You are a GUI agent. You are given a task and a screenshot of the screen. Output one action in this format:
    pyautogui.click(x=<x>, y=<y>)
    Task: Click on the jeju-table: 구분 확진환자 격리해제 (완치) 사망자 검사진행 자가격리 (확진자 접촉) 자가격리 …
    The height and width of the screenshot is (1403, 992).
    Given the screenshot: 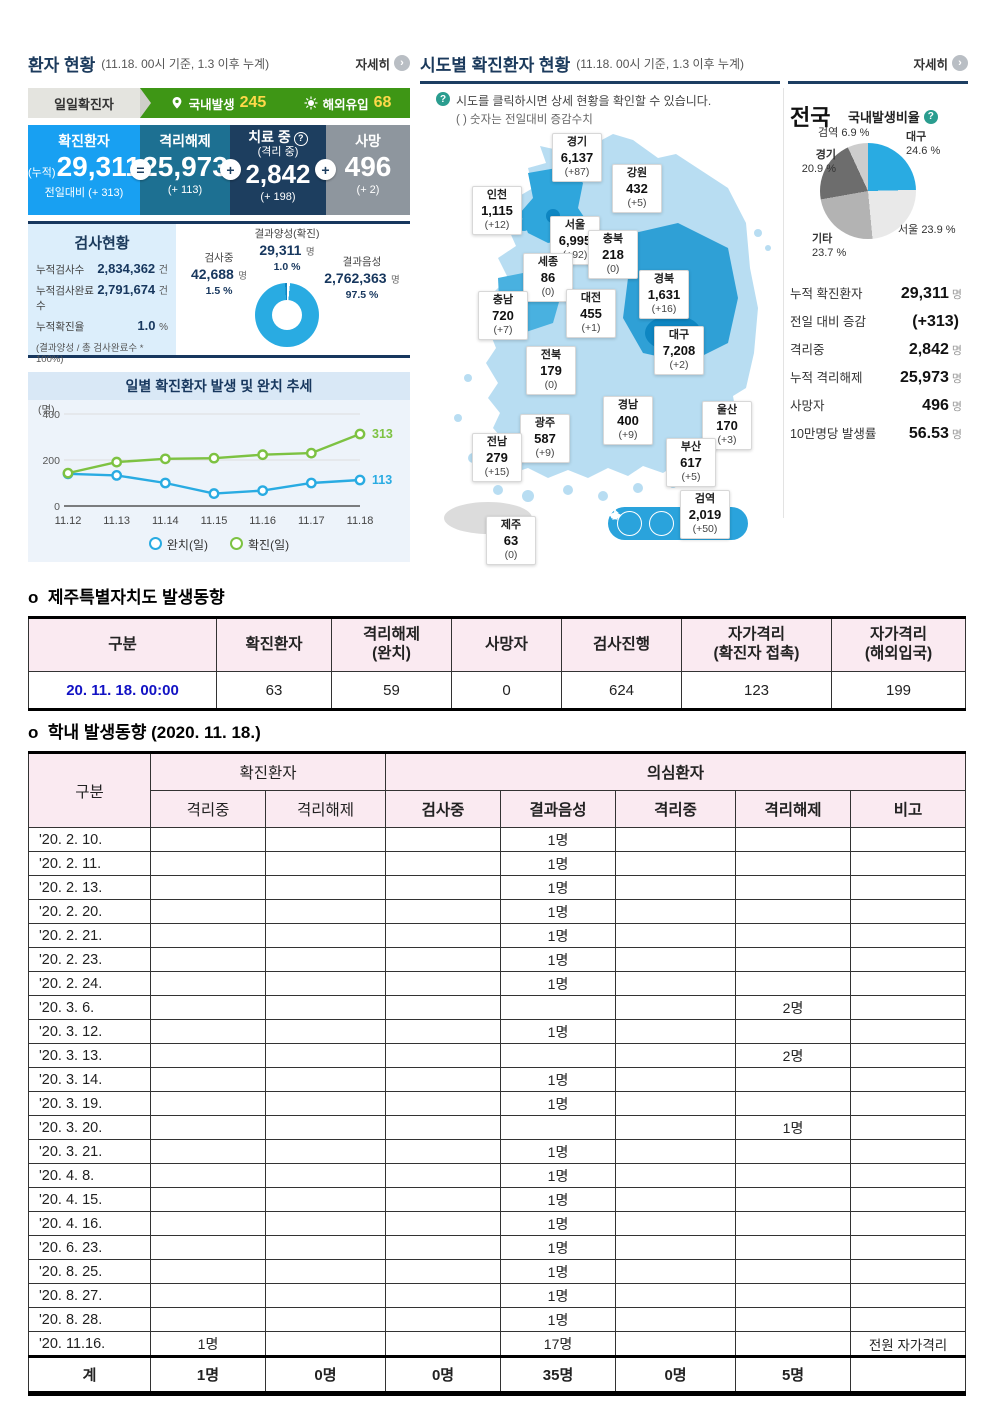 What is the action you would take?
    pyautogui.click(x=497, y=663)
    